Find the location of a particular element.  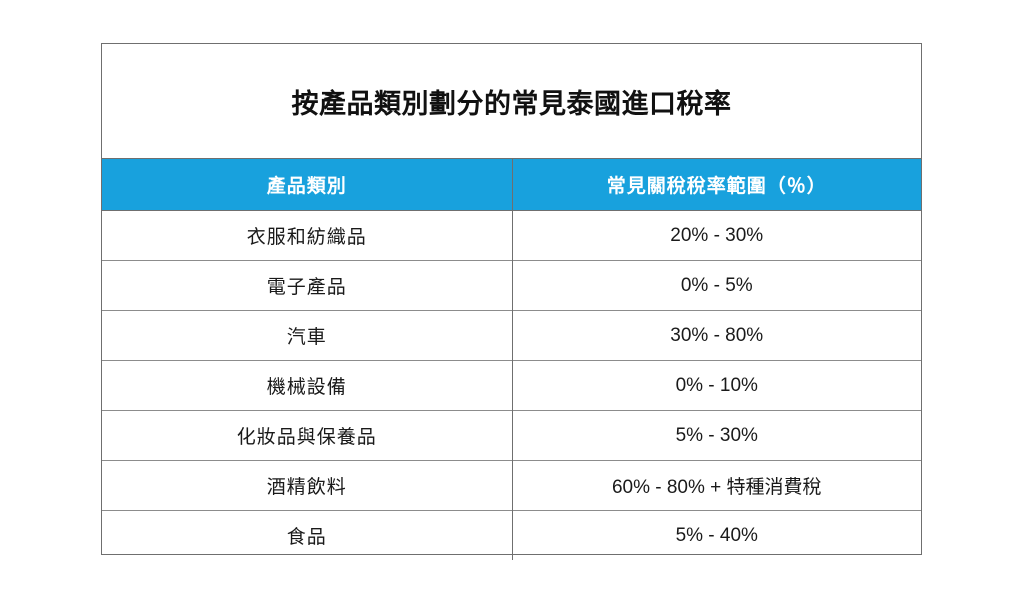

row-category: 電子產品 is located at coordinates (307, 285).